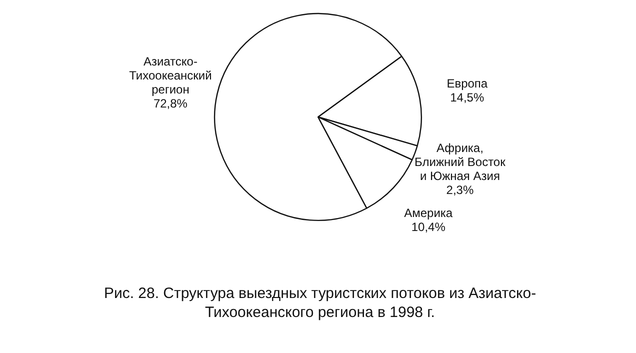 The height and width of the screenshot is (353, 636). I want to click on data-label: 10,4%, so click(428, 227).